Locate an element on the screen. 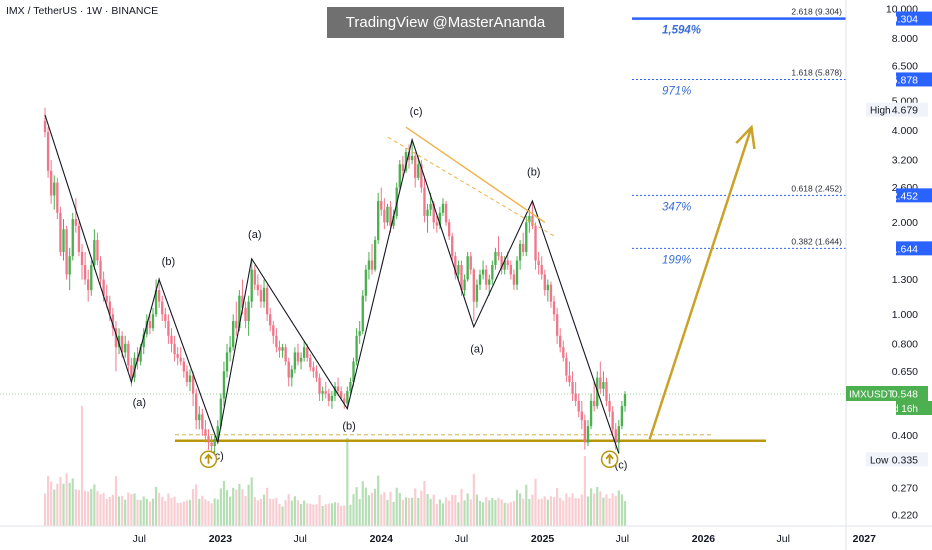  up-arrow-circle-icon is located at coordinates (208, 459).